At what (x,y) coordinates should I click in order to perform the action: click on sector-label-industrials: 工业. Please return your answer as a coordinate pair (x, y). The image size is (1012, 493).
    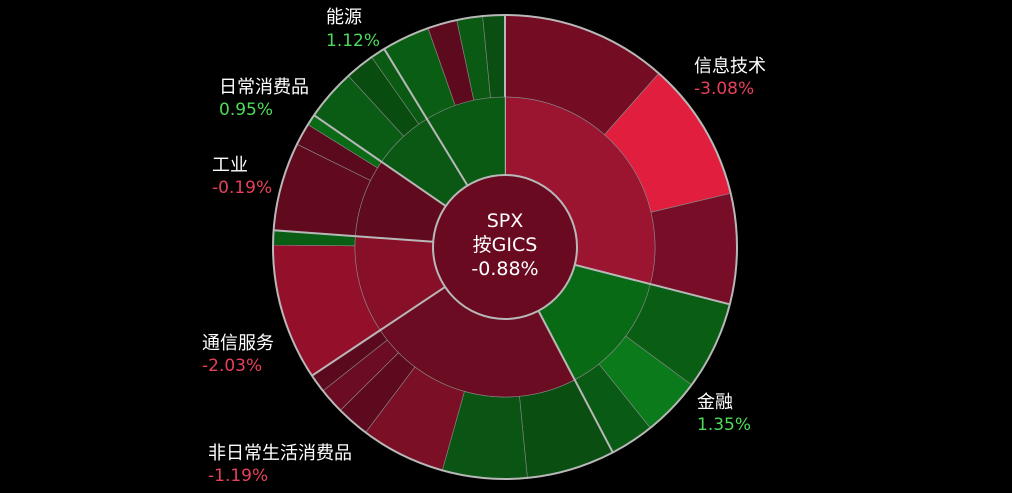
    Looking at the image, I should click on (230, 165).